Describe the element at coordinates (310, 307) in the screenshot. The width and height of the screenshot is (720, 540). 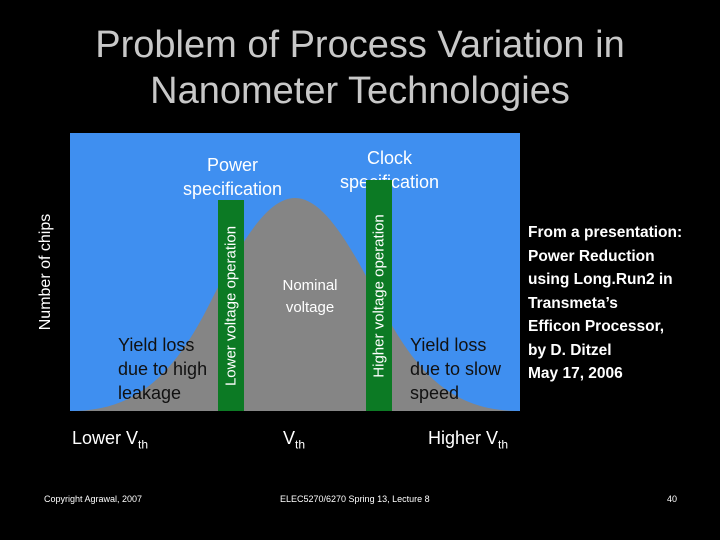
I see `nominal-line-2: voltage` at that location.